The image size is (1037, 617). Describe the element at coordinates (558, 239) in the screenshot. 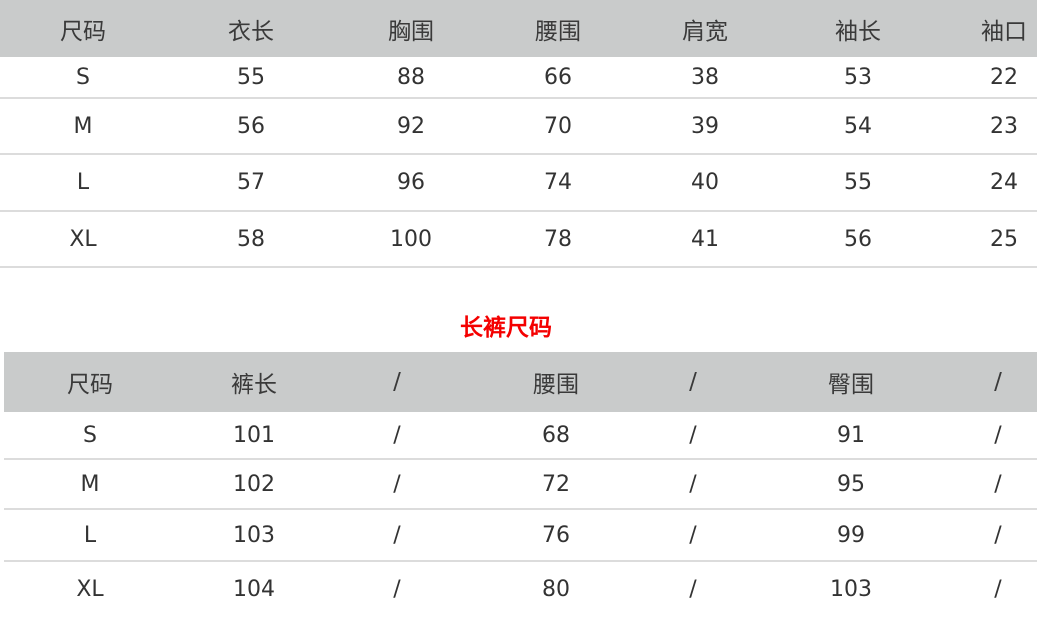

I see `table-cell: 78` at that location.